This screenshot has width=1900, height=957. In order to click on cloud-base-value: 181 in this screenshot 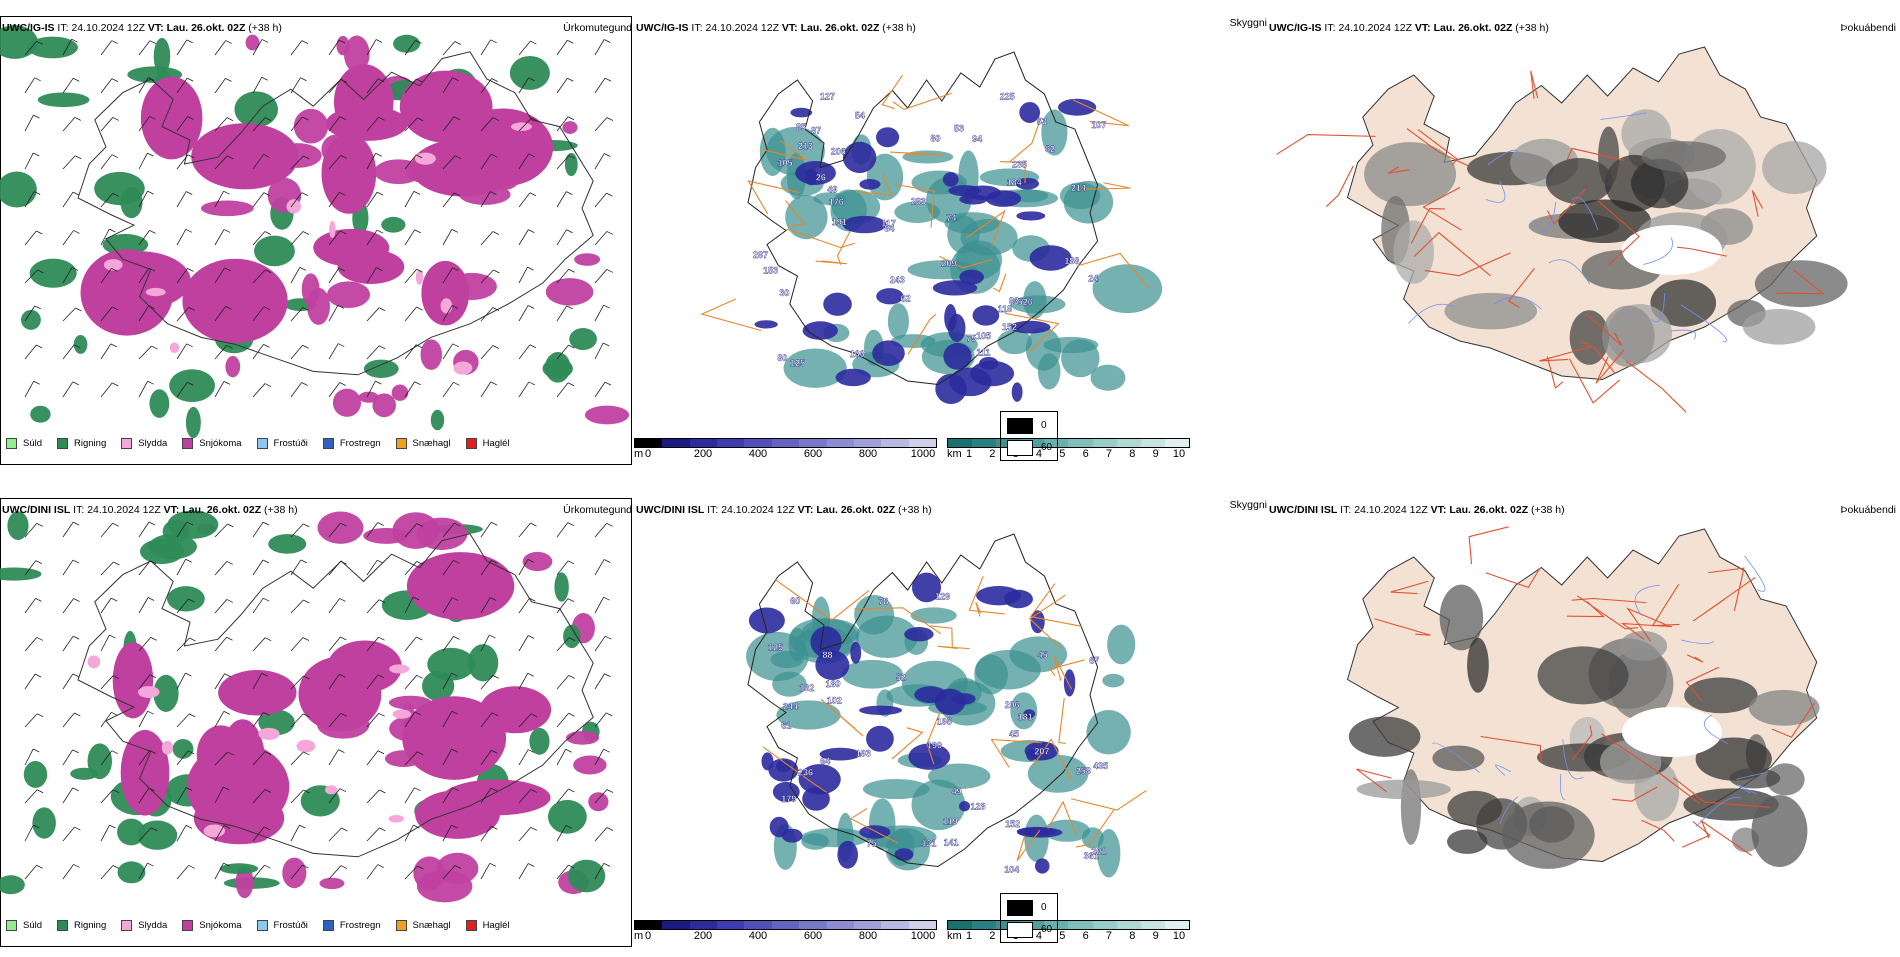, I will do `click(1025, 717)`.